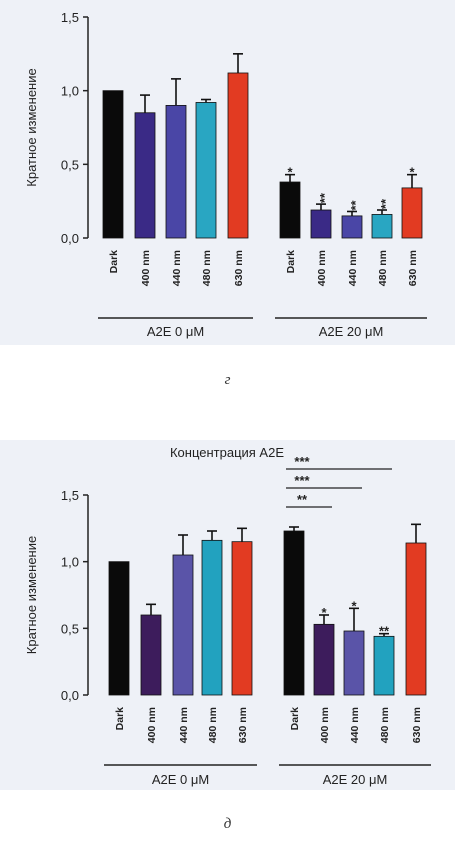 This screenshot has width=455, height=843. Describe the element at coordinates (180, 779) in the screenshot. I see `chart-d-group-label: A2E 0 μM` at that location.